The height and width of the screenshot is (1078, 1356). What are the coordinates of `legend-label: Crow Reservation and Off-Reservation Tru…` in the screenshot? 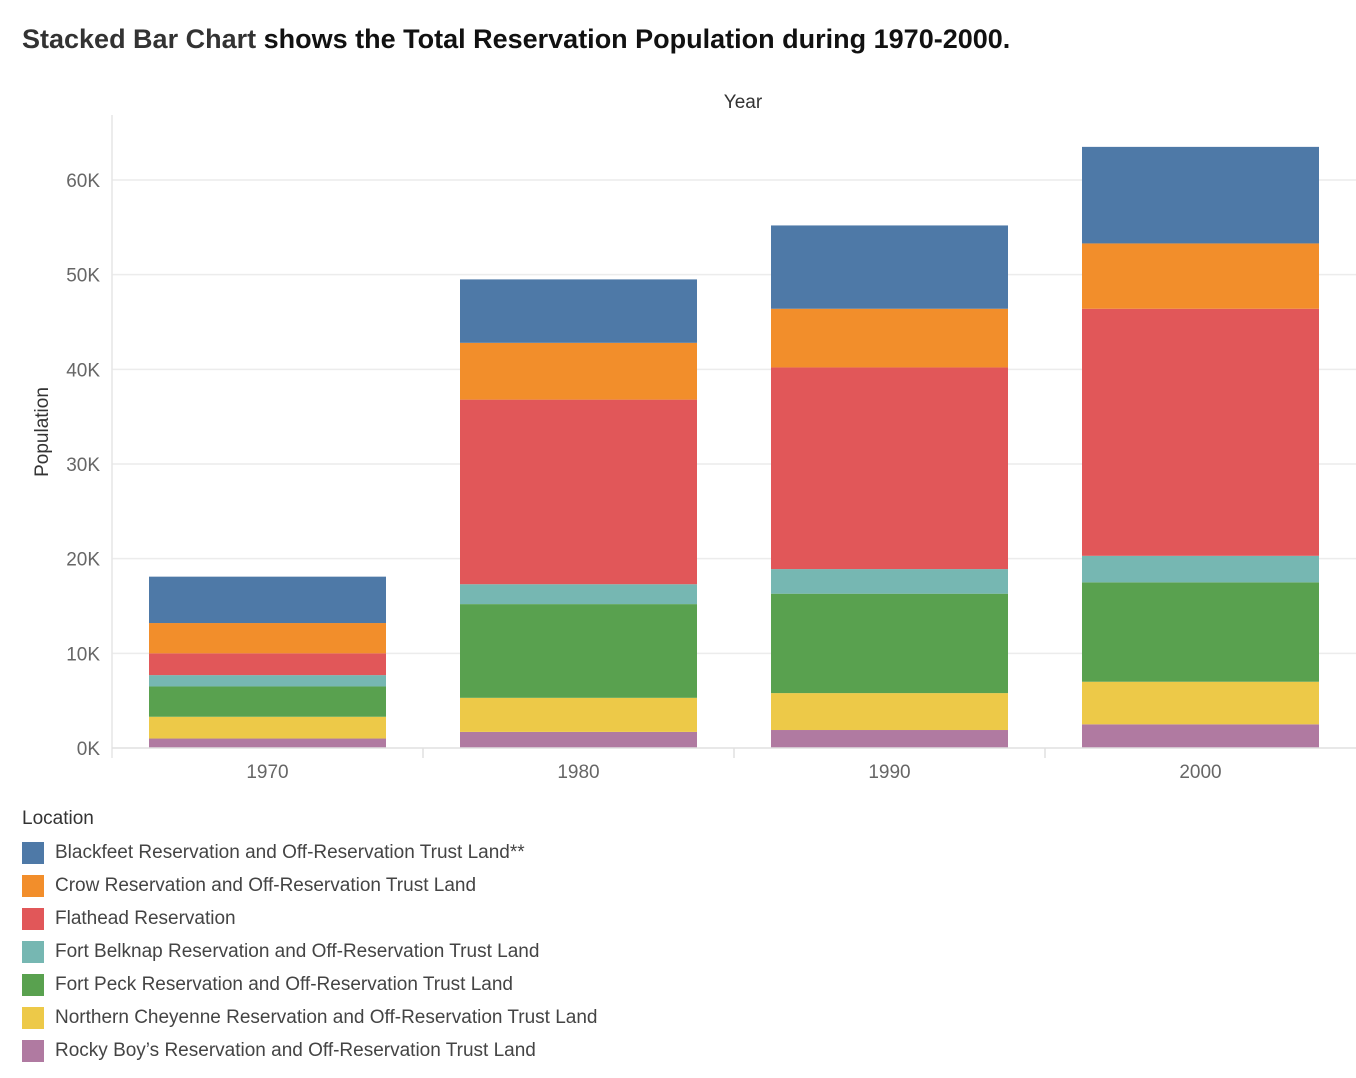 It's located at (266, 885).